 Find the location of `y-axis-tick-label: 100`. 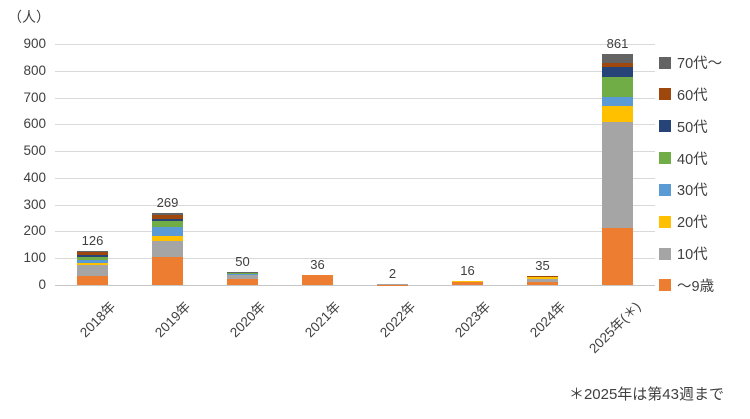

y-axis-tick-label: 100 is located at coordinates (34, 258).